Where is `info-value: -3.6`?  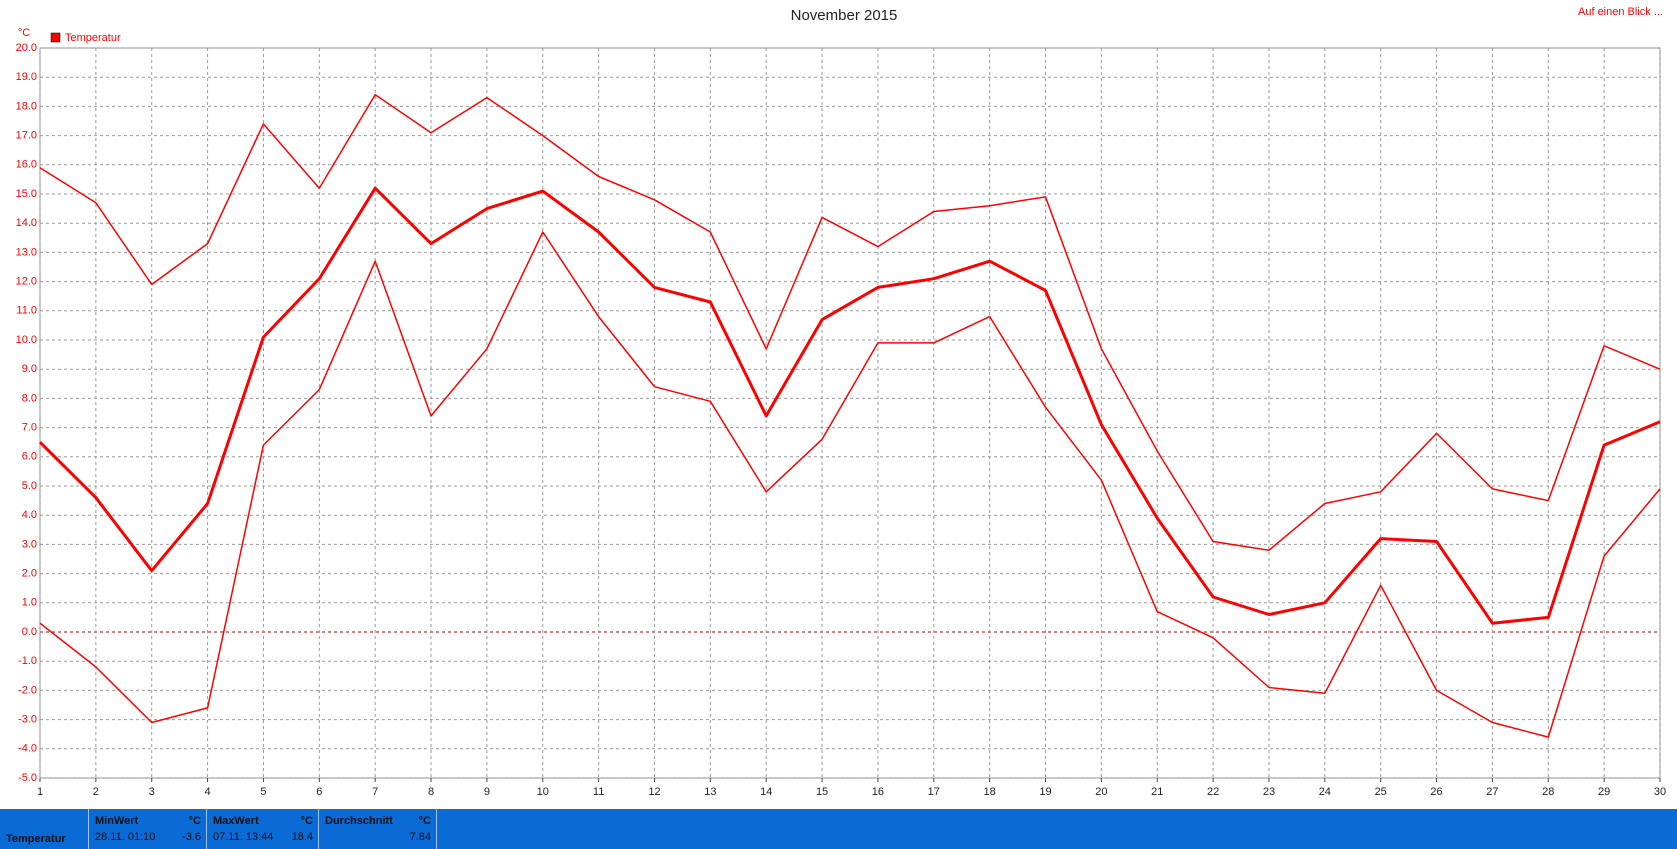
info-value: -3.6 is located at coordinates (191, 837).